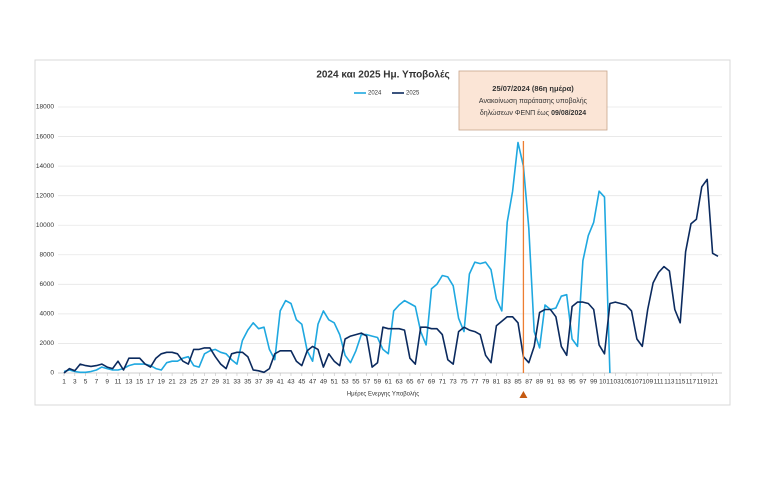  Describe the element at coordinates (259, 382) in the screenshot. I see `x-tick-label: 37` at that location.